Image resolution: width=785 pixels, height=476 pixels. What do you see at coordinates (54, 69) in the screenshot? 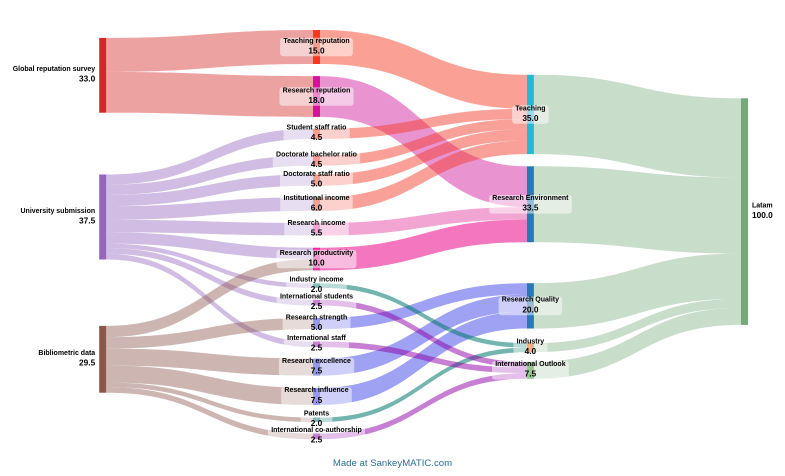
I see `svg-text: Global reputation survey` at bounding box center [54, 69].